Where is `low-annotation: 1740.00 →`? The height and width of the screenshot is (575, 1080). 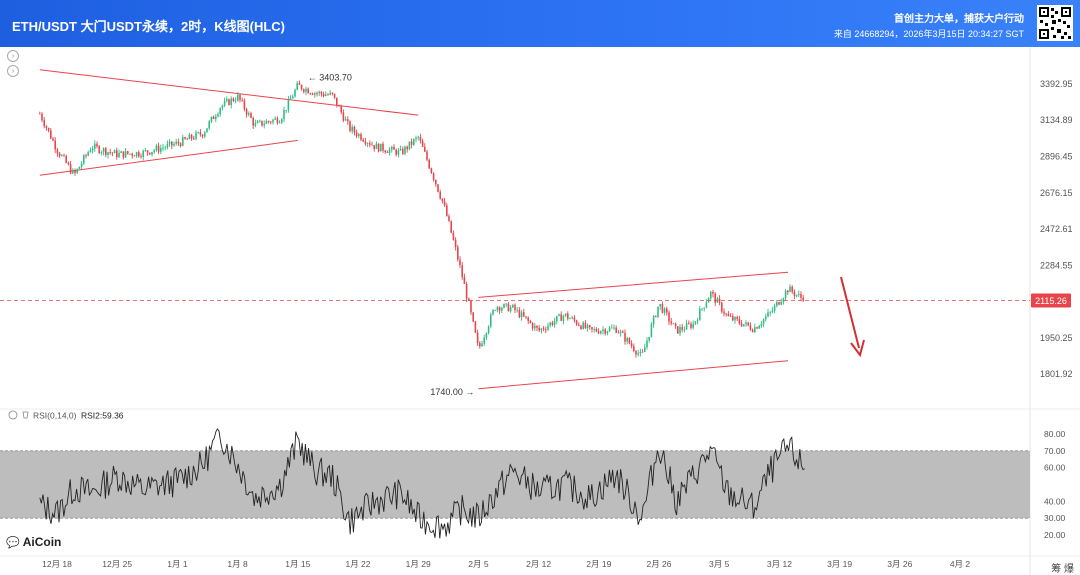
low-annotation: 1740.00 → is located at coordinates (452, 392).